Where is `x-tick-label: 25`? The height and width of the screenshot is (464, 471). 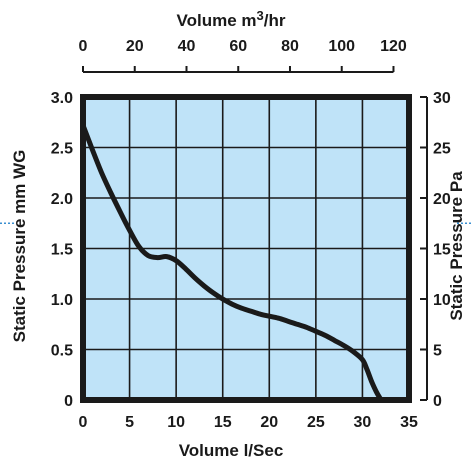
x-tick-label: 25 is located at coordinates (316, 422).